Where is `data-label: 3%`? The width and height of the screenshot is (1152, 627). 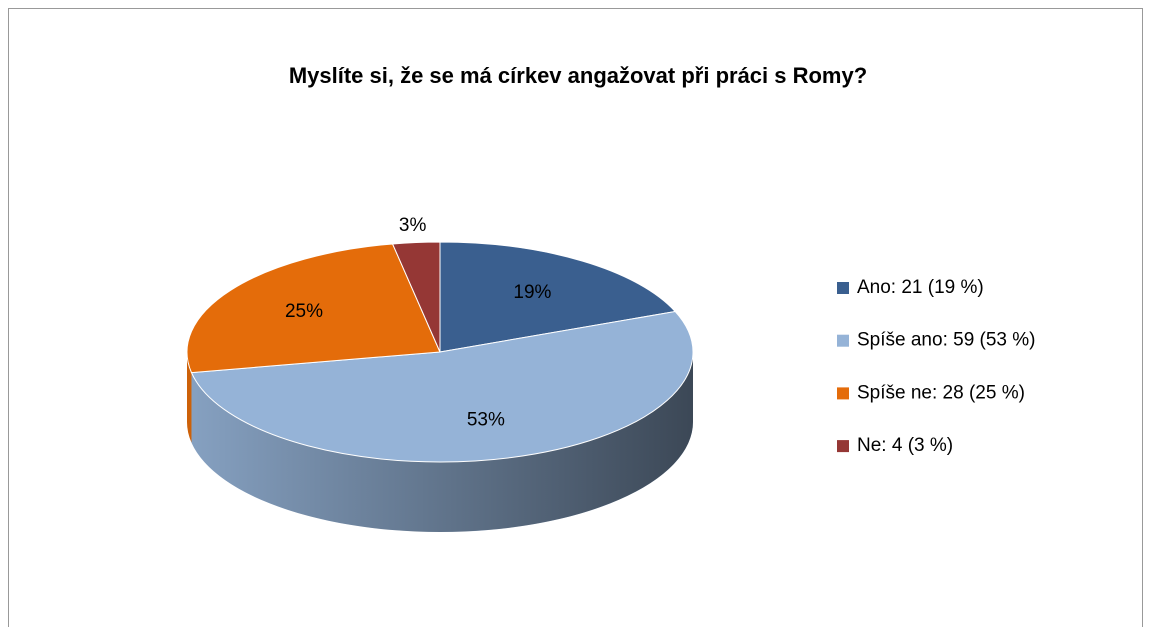
data-label: 3% is located at coordinates (413, 225).